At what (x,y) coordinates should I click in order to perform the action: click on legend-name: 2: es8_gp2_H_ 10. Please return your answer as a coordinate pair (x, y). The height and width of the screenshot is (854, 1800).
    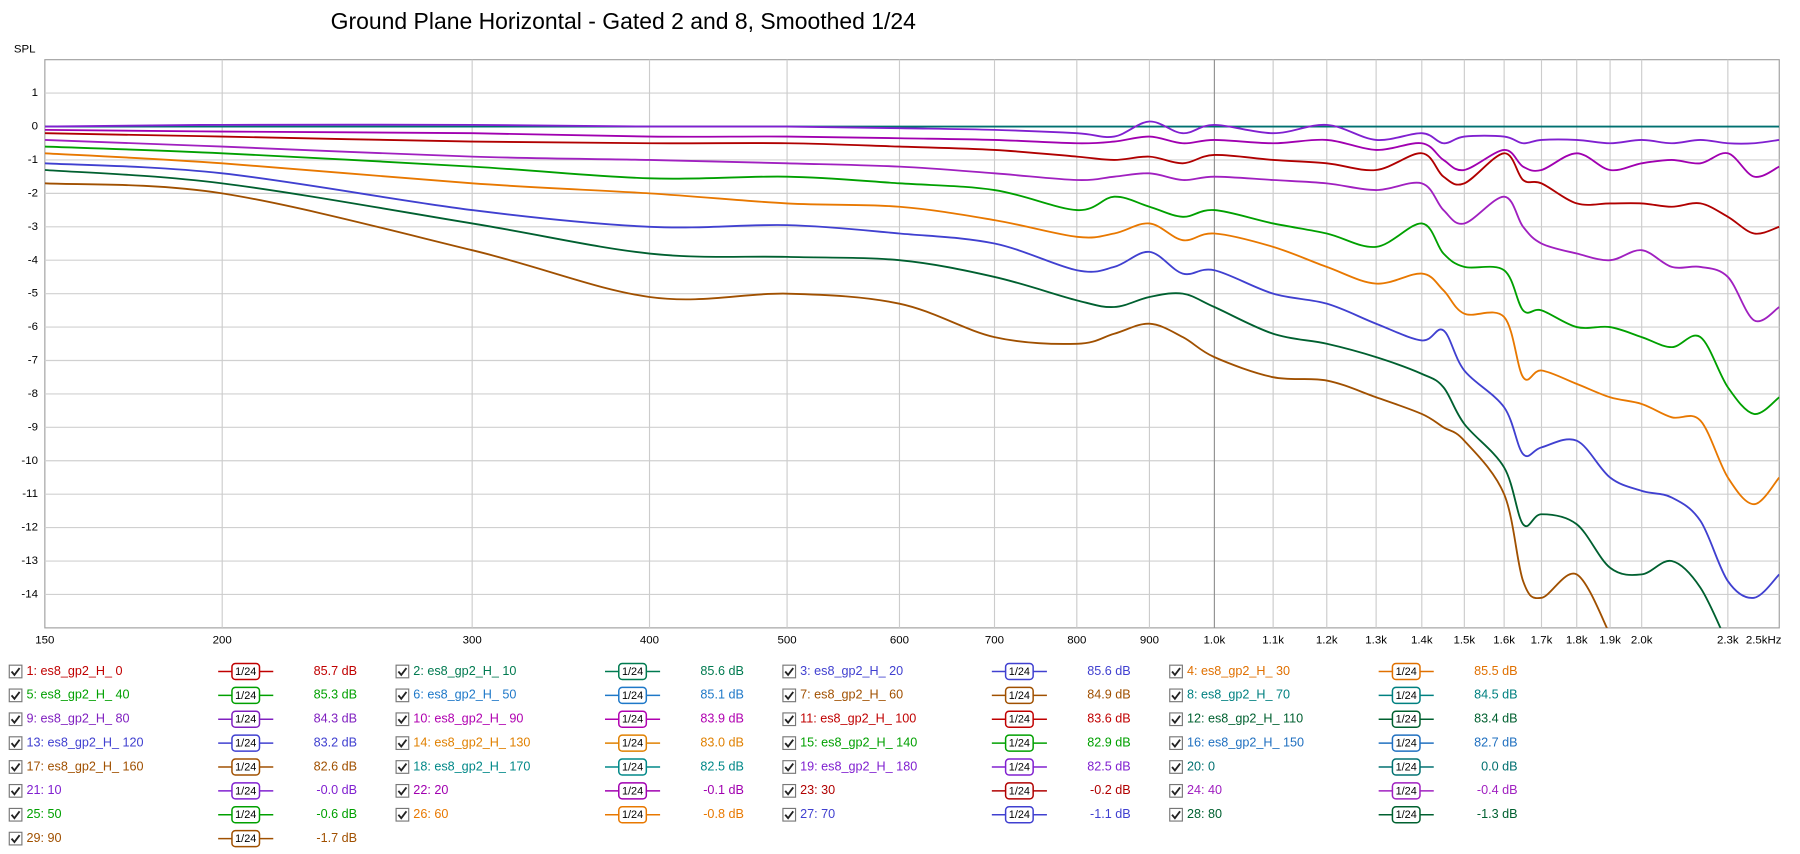
    Looking at the image, I should click on (464, 671).